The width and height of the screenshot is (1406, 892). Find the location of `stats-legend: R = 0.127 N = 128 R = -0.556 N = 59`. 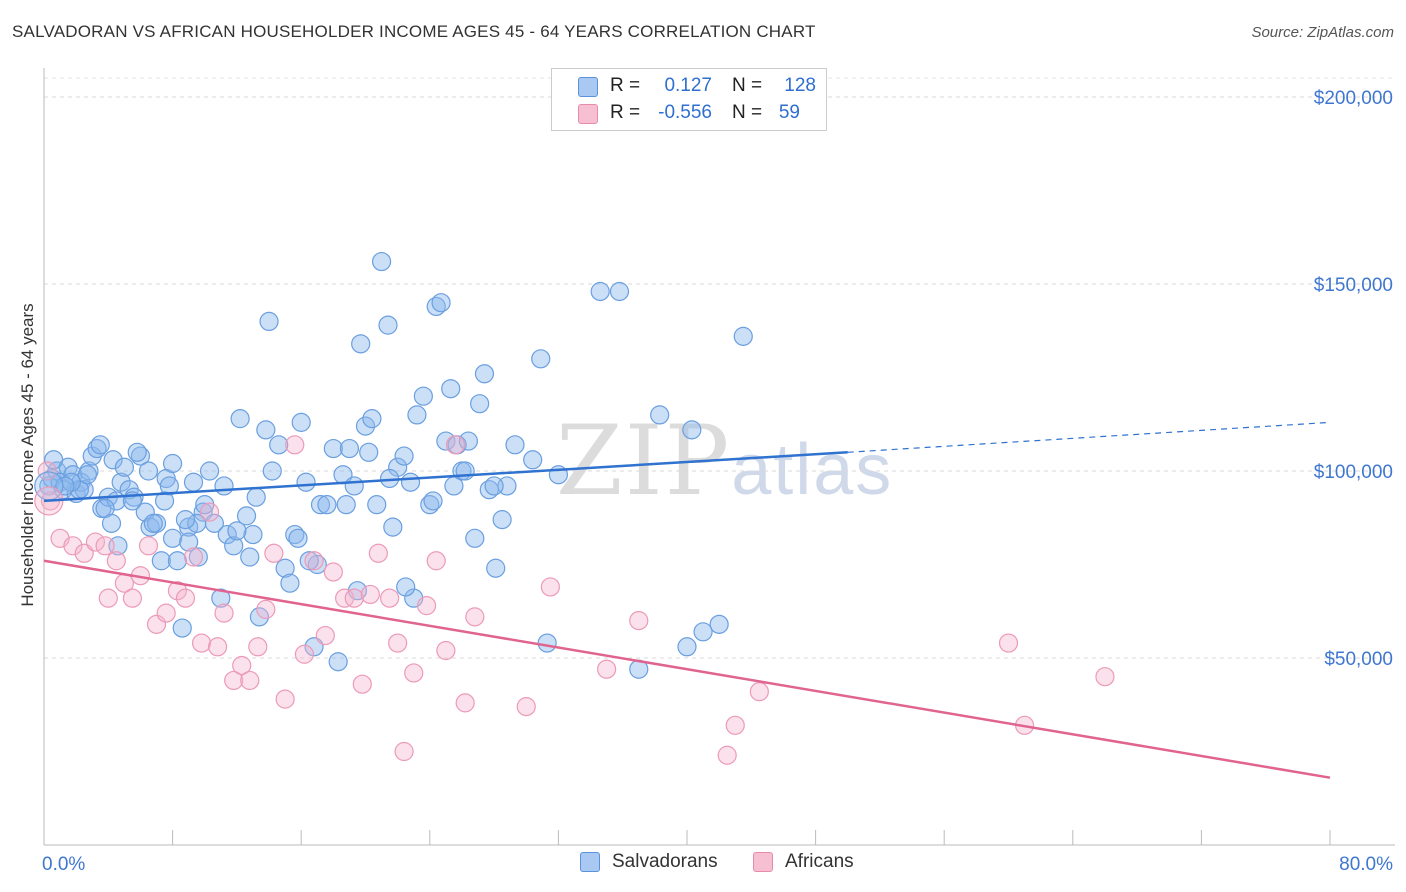

stats-legend: R = 0.127 N = 128 R = -0.556 N = 59 is located at coordinates (689, 99).